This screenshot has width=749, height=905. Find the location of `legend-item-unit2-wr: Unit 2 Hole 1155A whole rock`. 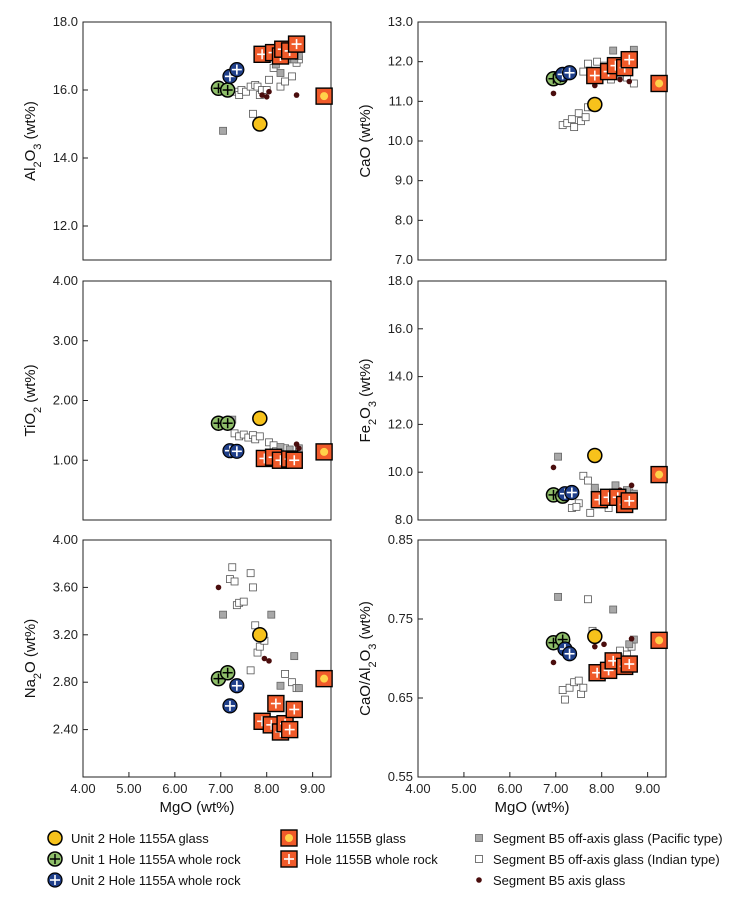

legend-item-unit2-wr: Unit 2 Hole 1155A whole rock is located at coordinates (143, 880).